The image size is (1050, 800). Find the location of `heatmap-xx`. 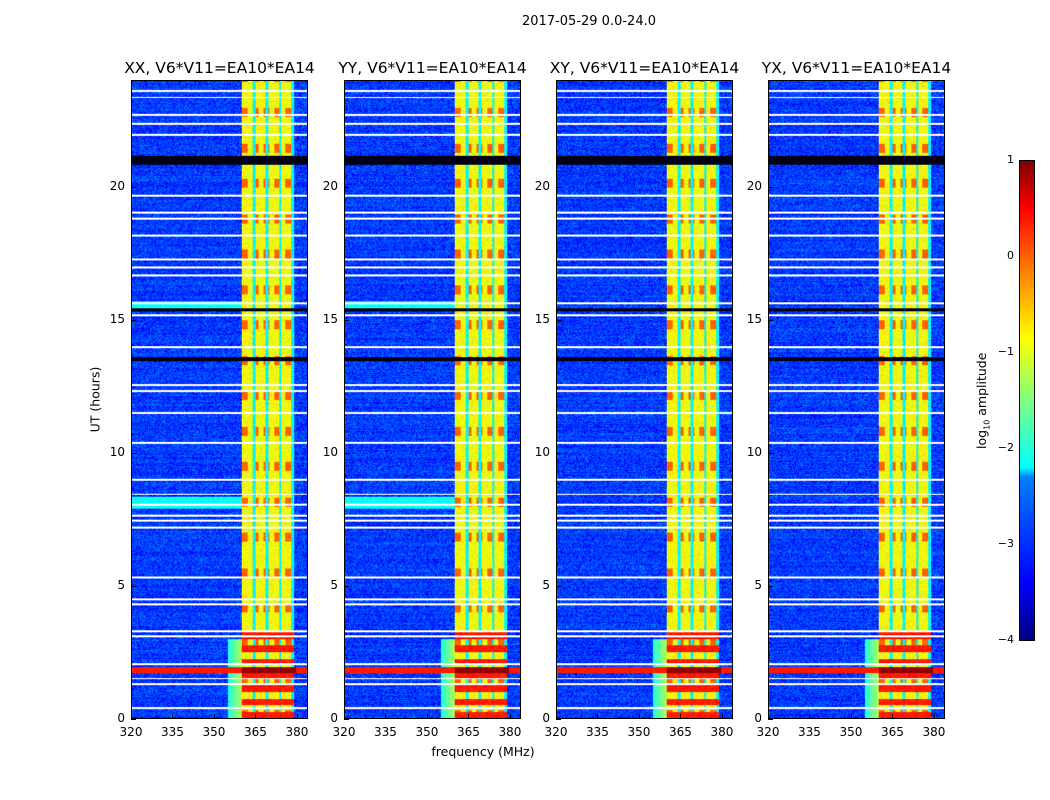

heatmap-xx is located at coordinates (219, 399).